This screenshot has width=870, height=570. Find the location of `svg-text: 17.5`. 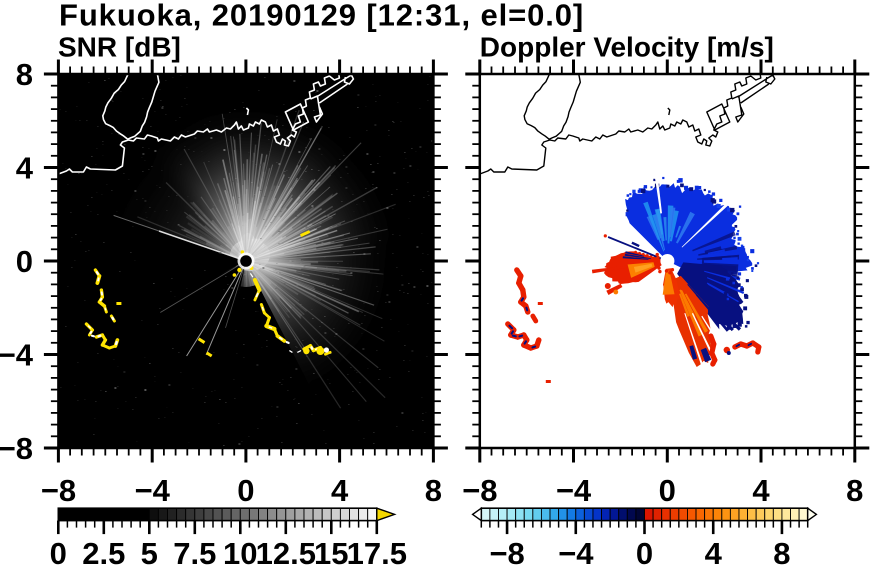

svg-text: 17.5 is located at coordinates (377, 553).